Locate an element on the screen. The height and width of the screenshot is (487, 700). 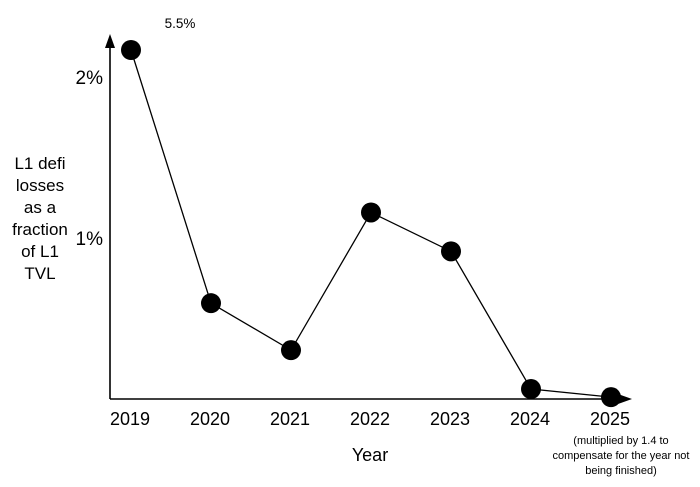
data-point-2022 is located at coordinates (371, 212).